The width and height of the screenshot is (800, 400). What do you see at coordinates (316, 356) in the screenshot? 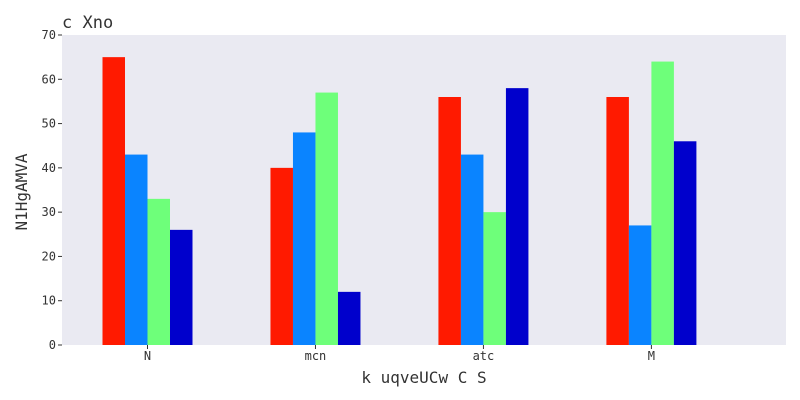
I see `x-tick-label: mcn` at bounding box center [316, 356].